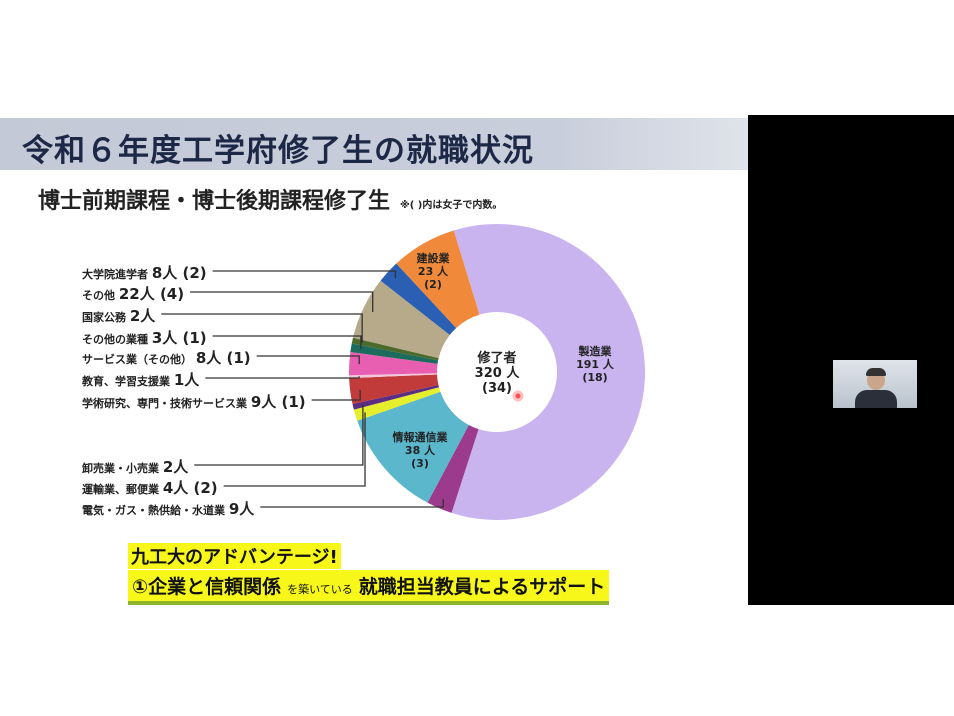 This screenshot has width=954, height=716. Describe the element at coordinates (100, 295) in the screenshot. I see `legend-category: その他` at that location.